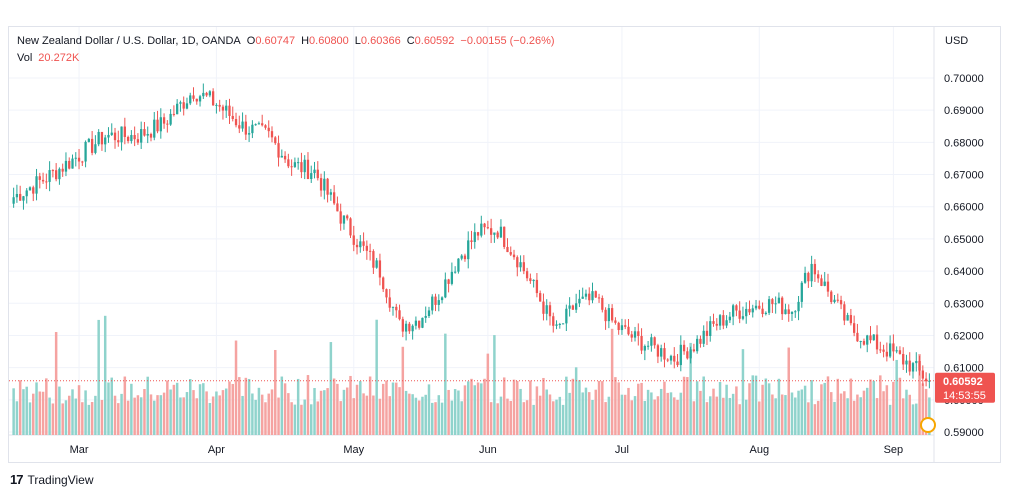  Describe the element at coordinates (251, 41) in the screenshot. I see `open-label: O` at that location.